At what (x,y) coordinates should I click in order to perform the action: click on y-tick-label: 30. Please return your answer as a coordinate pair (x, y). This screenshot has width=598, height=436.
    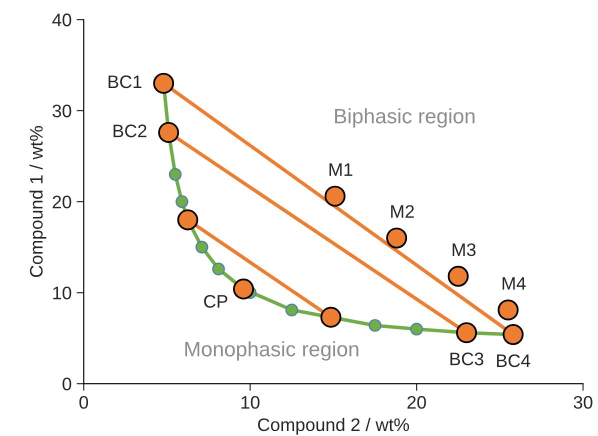
    Looking at the image, I should click on (62, 111).